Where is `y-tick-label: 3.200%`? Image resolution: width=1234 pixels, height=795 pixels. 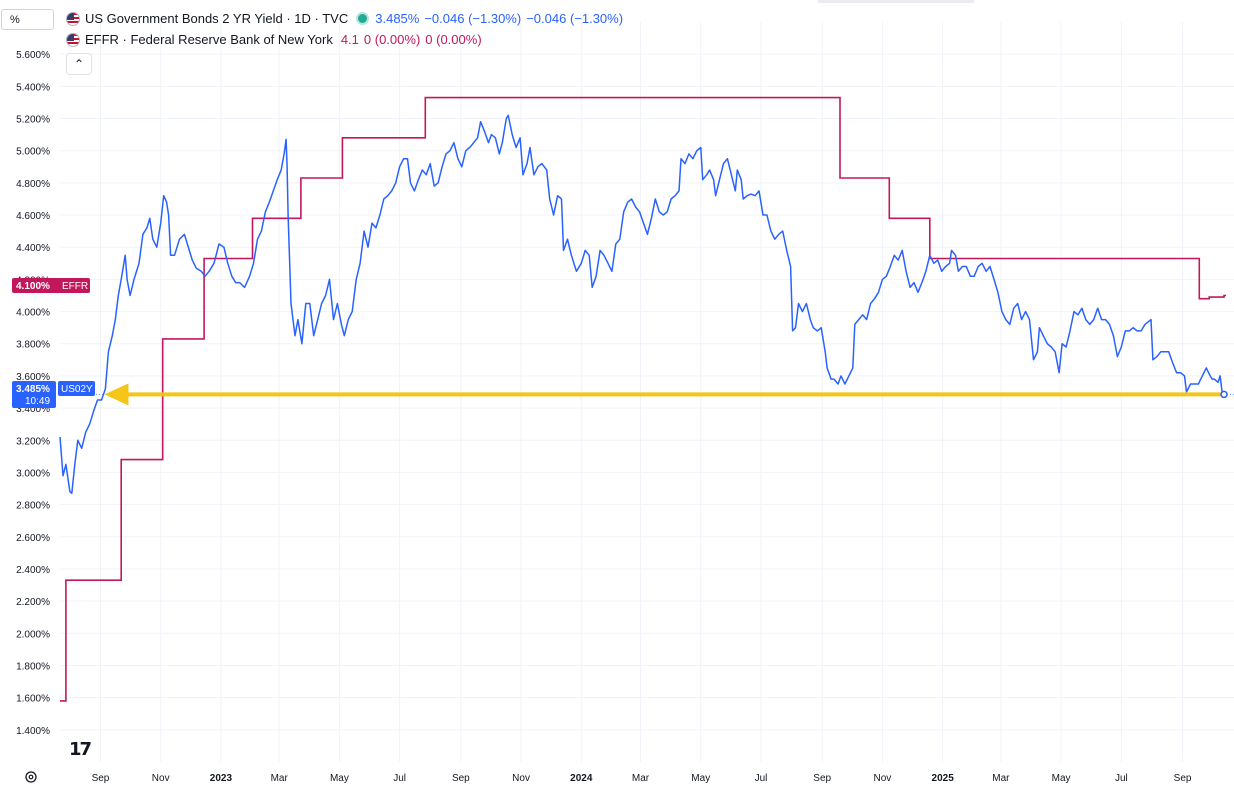
y-tick-label: 3.200% is located at coordinates (33, 441).